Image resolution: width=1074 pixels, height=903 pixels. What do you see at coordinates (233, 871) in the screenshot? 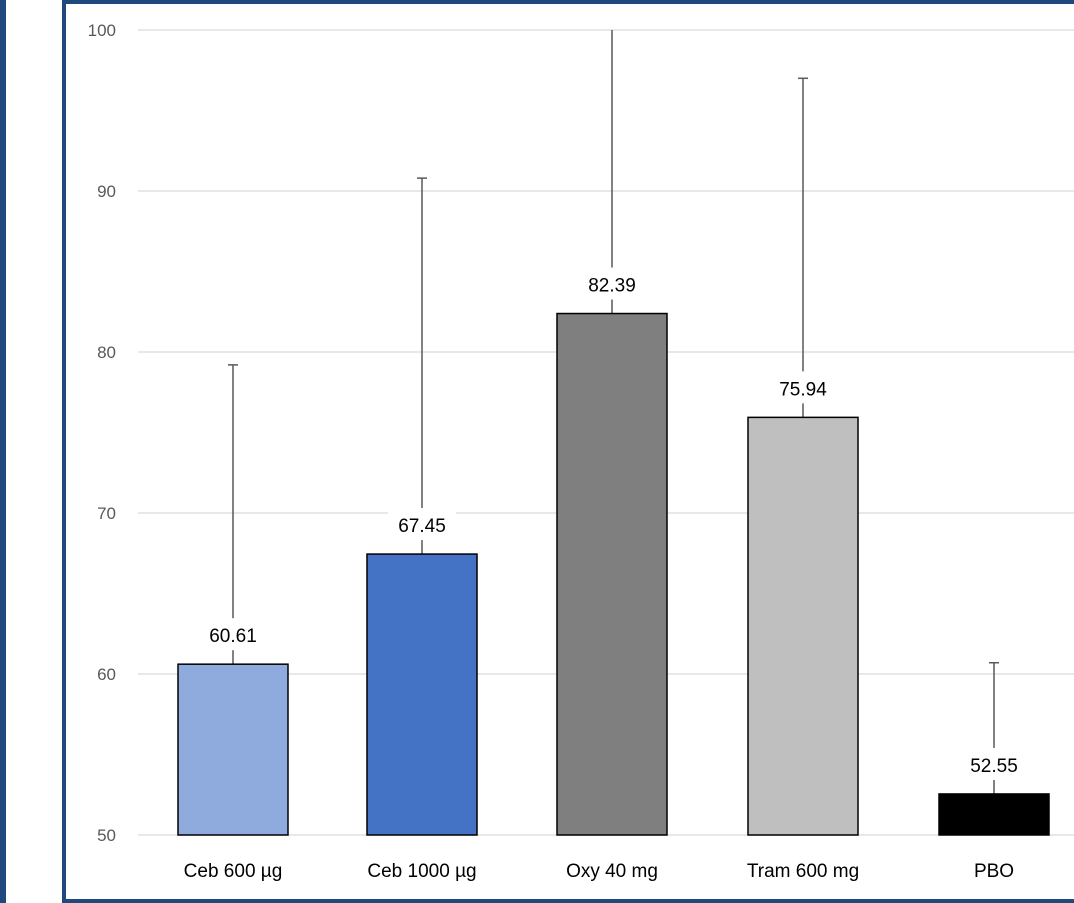
I see `x-category-label: Ceb 600 µg` at bounding box center [233, 871].